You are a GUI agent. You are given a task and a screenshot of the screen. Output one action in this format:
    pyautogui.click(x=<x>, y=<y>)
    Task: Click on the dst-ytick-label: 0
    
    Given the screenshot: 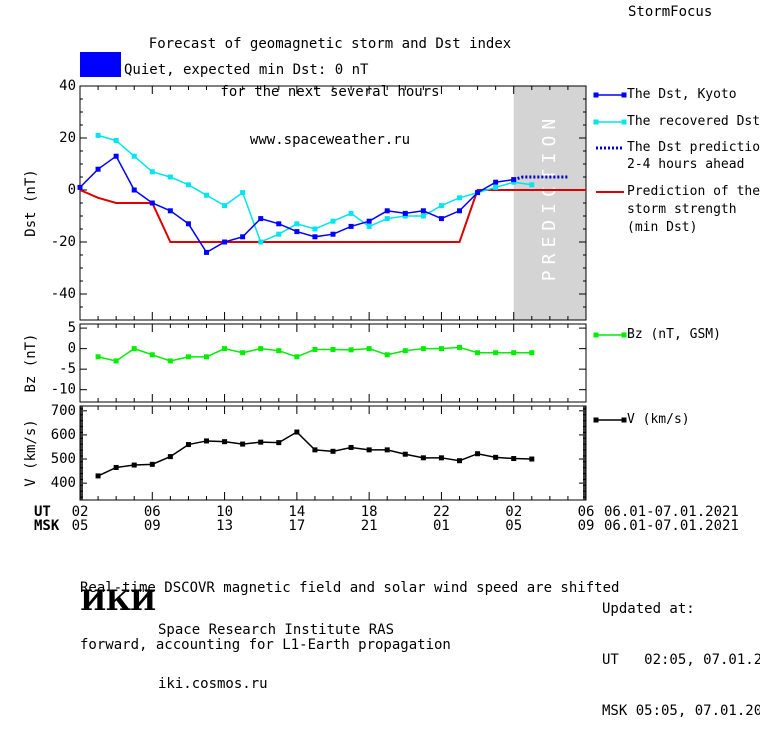 What is the action you would take?
    pyautogui.click(x=72, y=190)
    